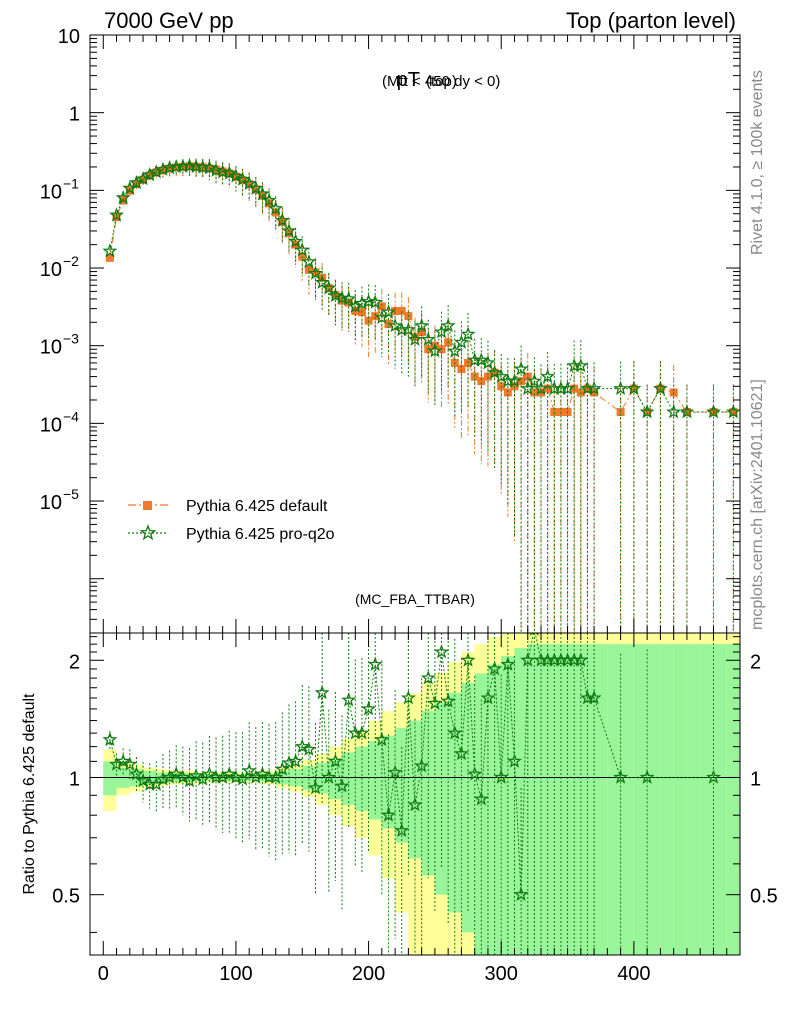  What do you see at coordinates (74, 115) in the screenshot?
I see `y-tick-label: 1` at bounding box center [74, 115].